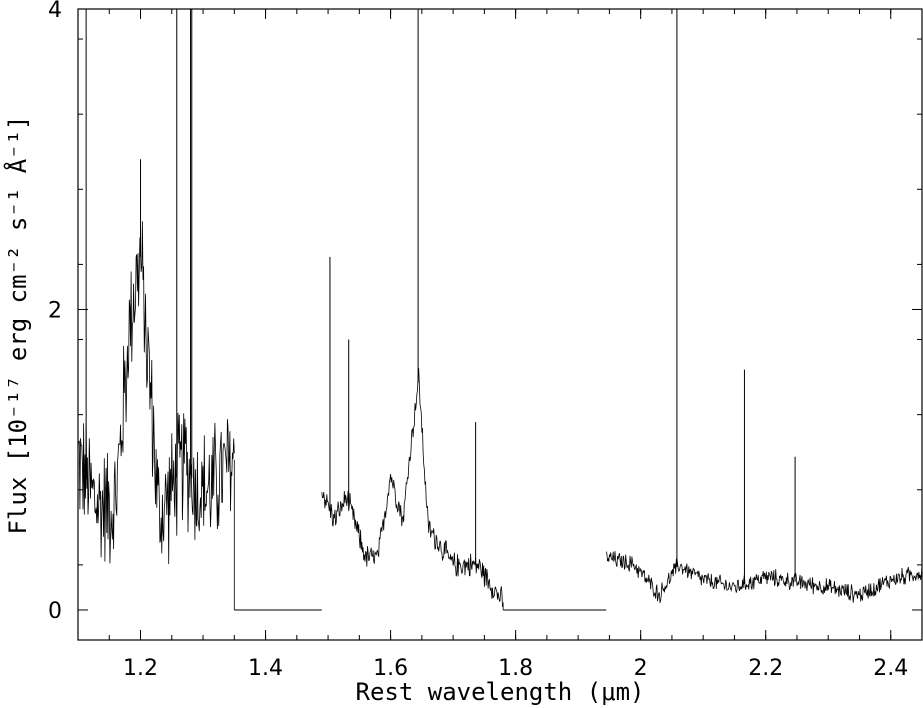 The width and height of the screenshot is (923, 708). Describe the element at coordinates (890, 668) in the screenshot. I see `x-tick-label: 2.4` at that location.